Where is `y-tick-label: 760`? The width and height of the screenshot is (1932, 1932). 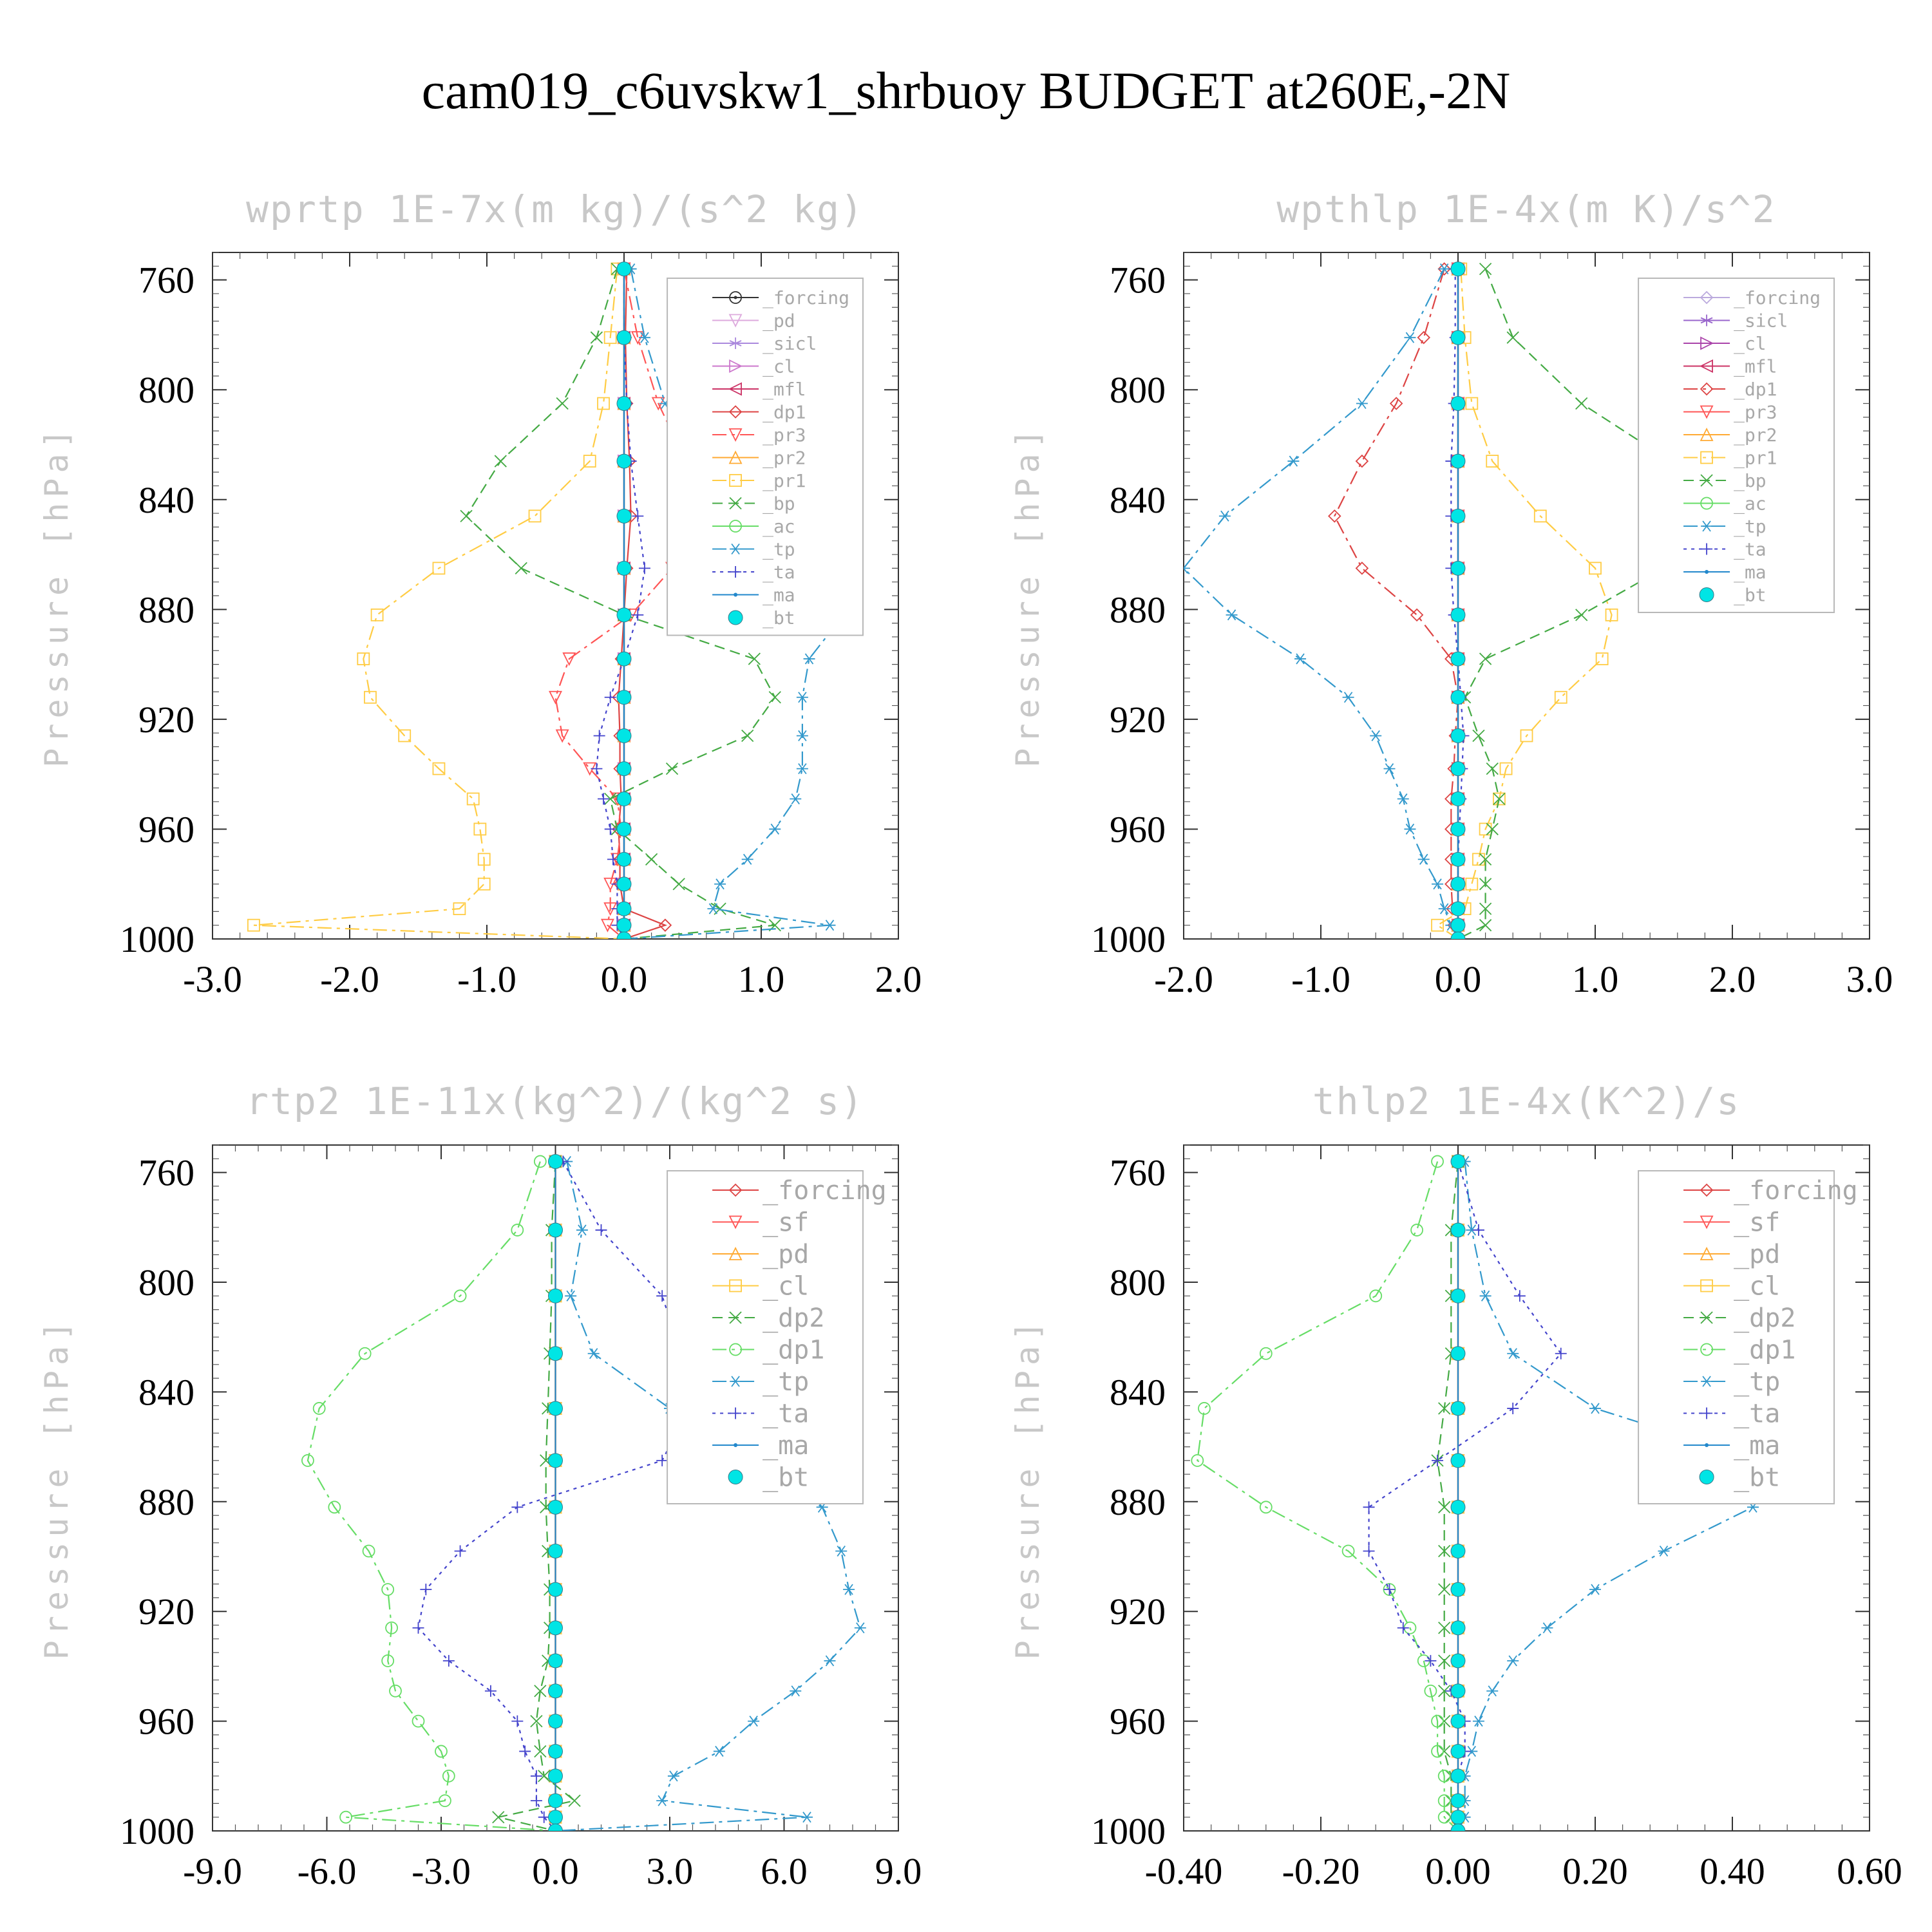 y-tick-label: 760 is located at coordinates (166, 1173).